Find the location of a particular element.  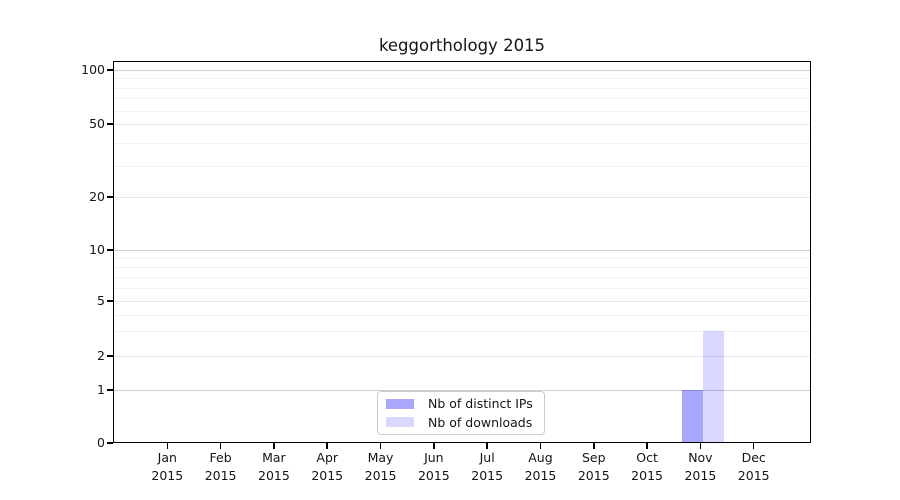

x-tick-label-5: Jun 2015 is located at coordinates (433, 466).